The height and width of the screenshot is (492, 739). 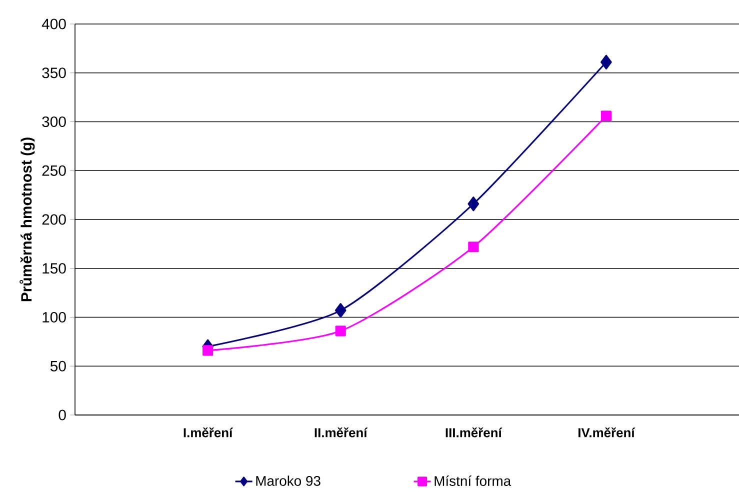 What do you see at coordinates (288, 481) in the screenshot?
I see `legend-label: Maroko 93` at bounding box center [288, 481].